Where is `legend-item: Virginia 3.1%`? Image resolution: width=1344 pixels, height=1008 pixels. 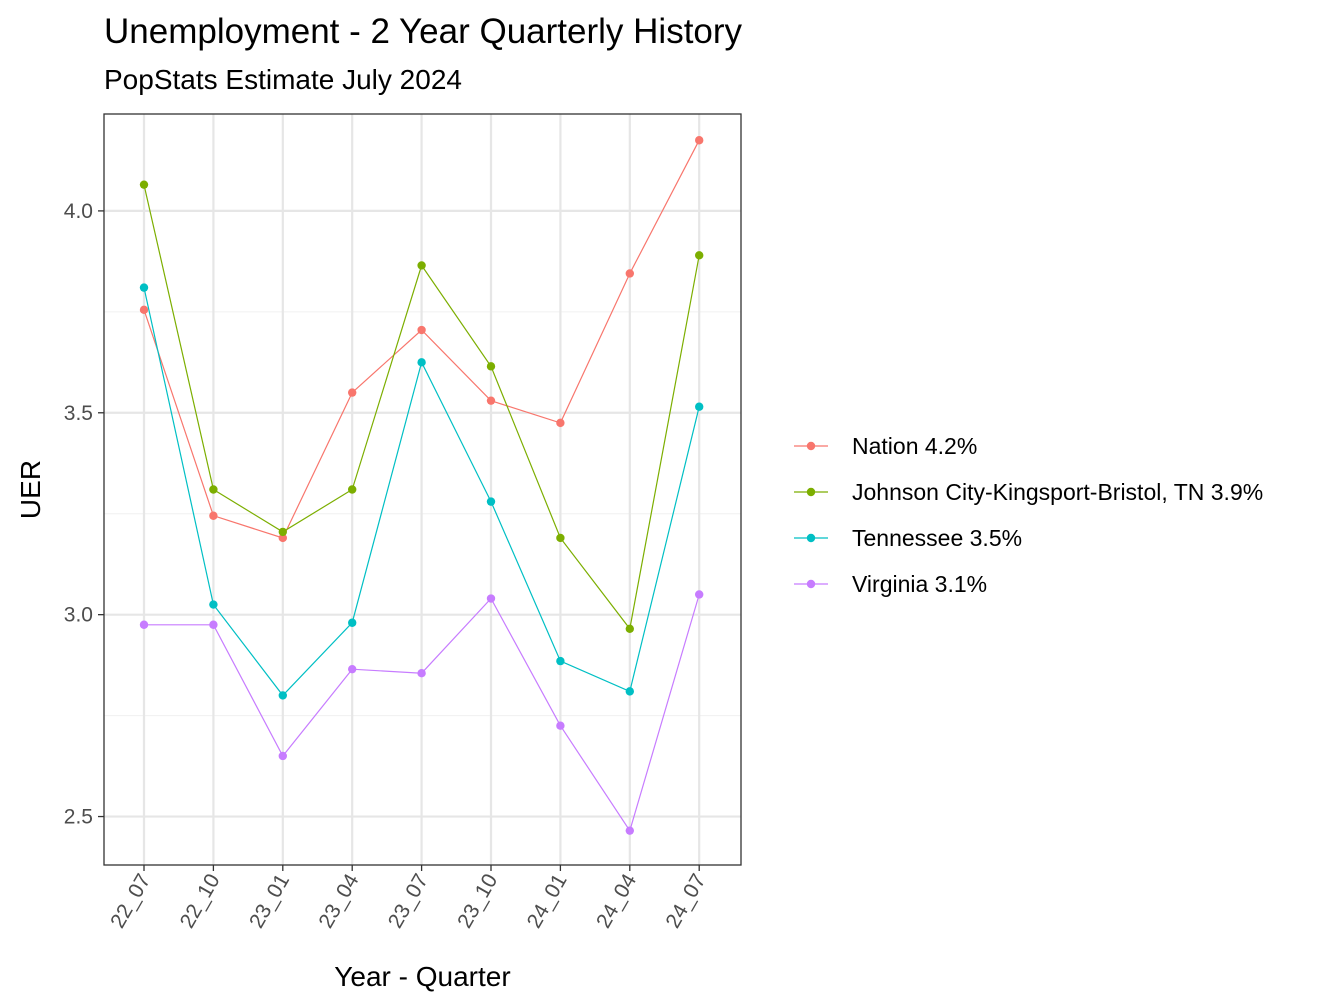 legend-item: Virginia 3.1% is located at coordinates (890, 584).